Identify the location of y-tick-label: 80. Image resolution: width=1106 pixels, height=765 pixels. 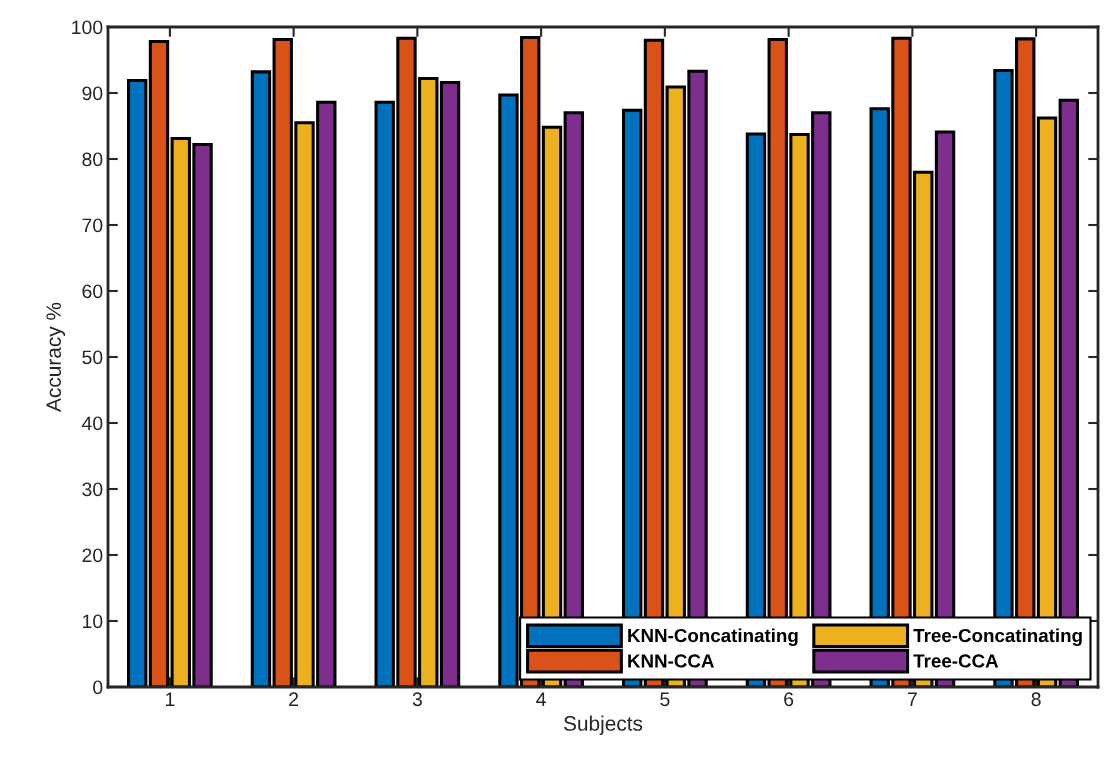
(92, 159).